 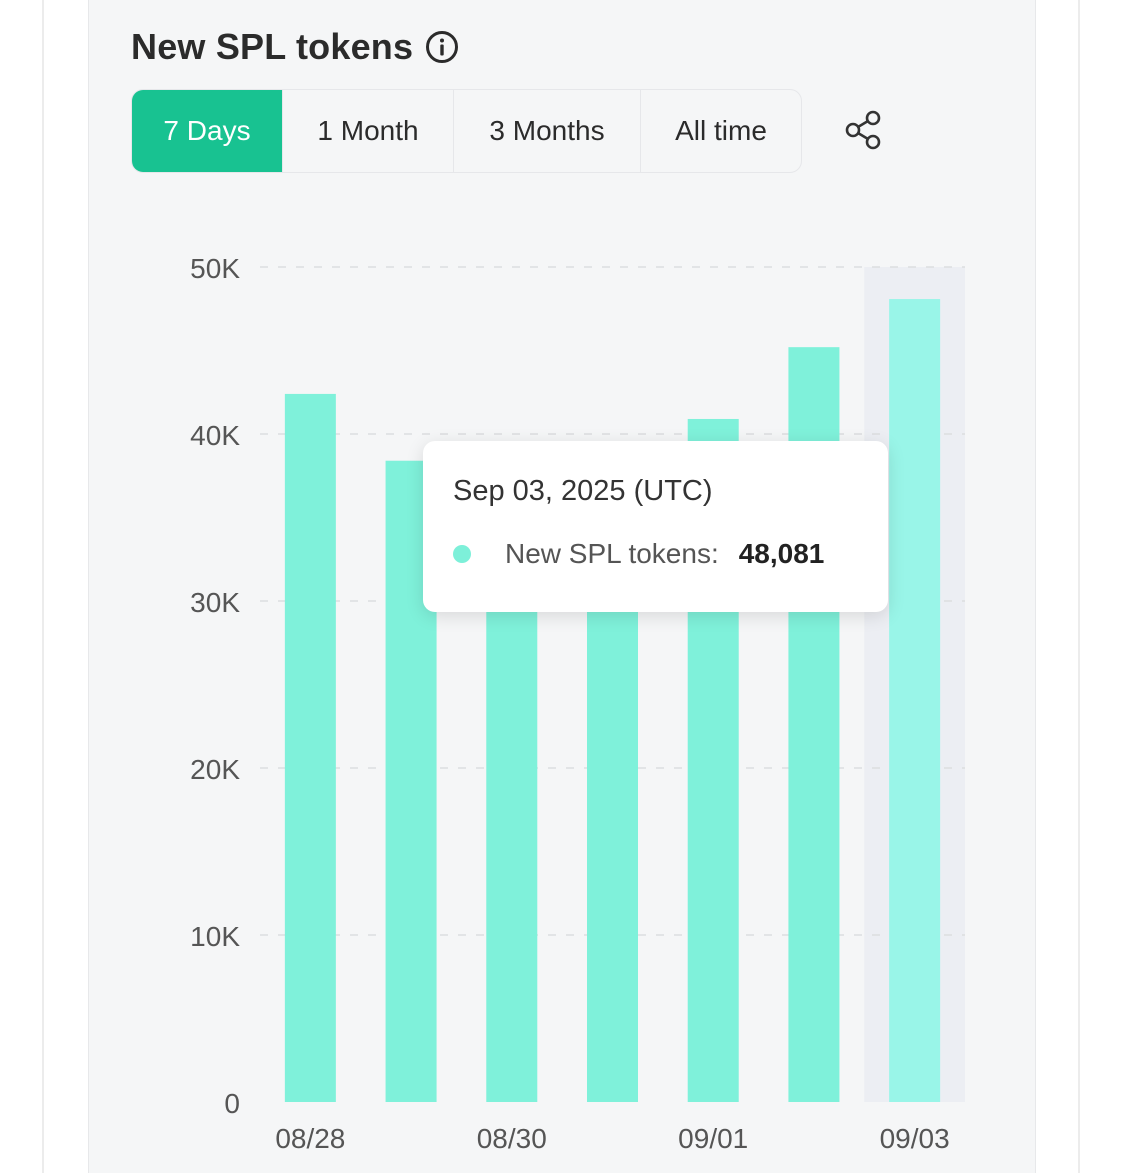 What do you see at coordinates (215, 936) in the screenshot?
I see `y-tick-label: 10K` at bounding box center [215, 936].